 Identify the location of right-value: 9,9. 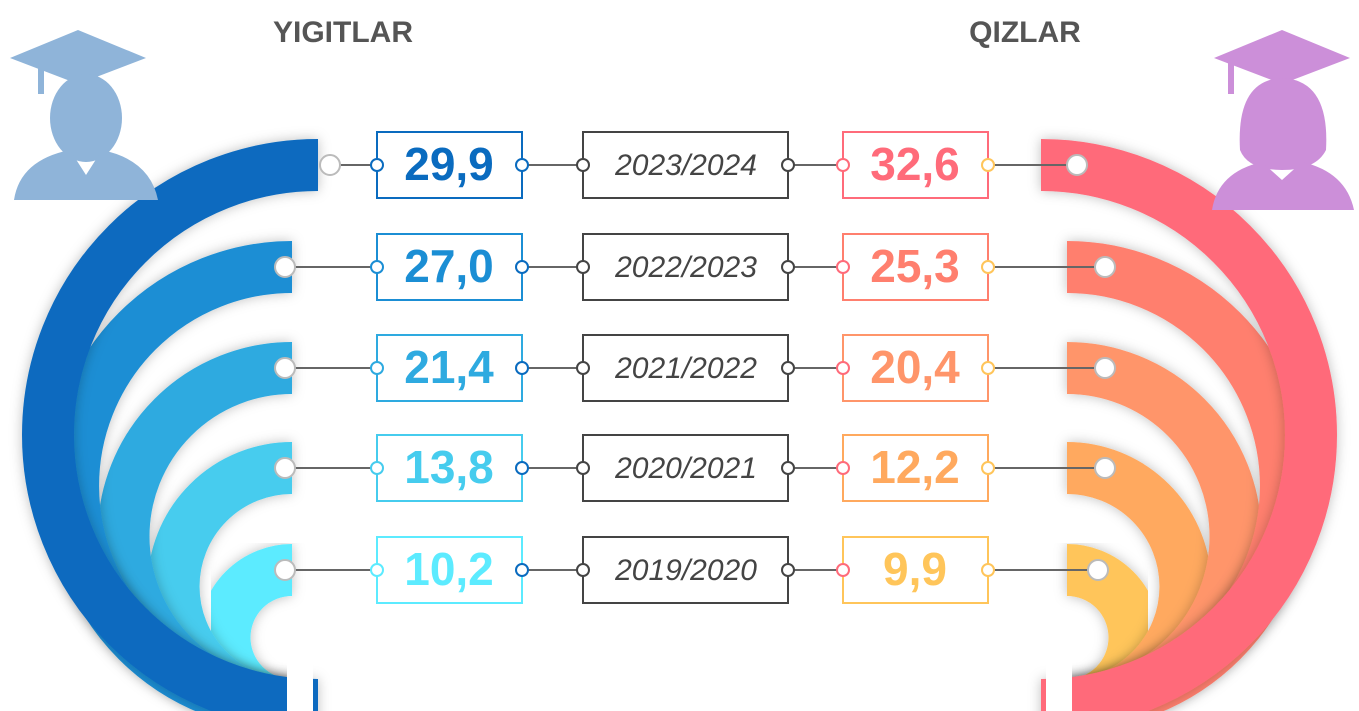
(915, 569).